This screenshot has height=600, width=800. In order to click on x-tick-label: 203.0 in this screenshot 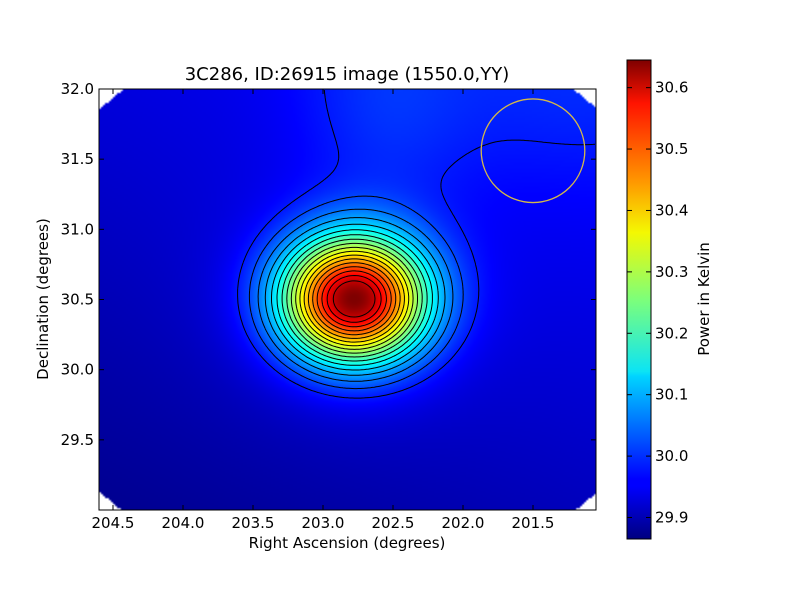, I will do `click(323, 523)`.